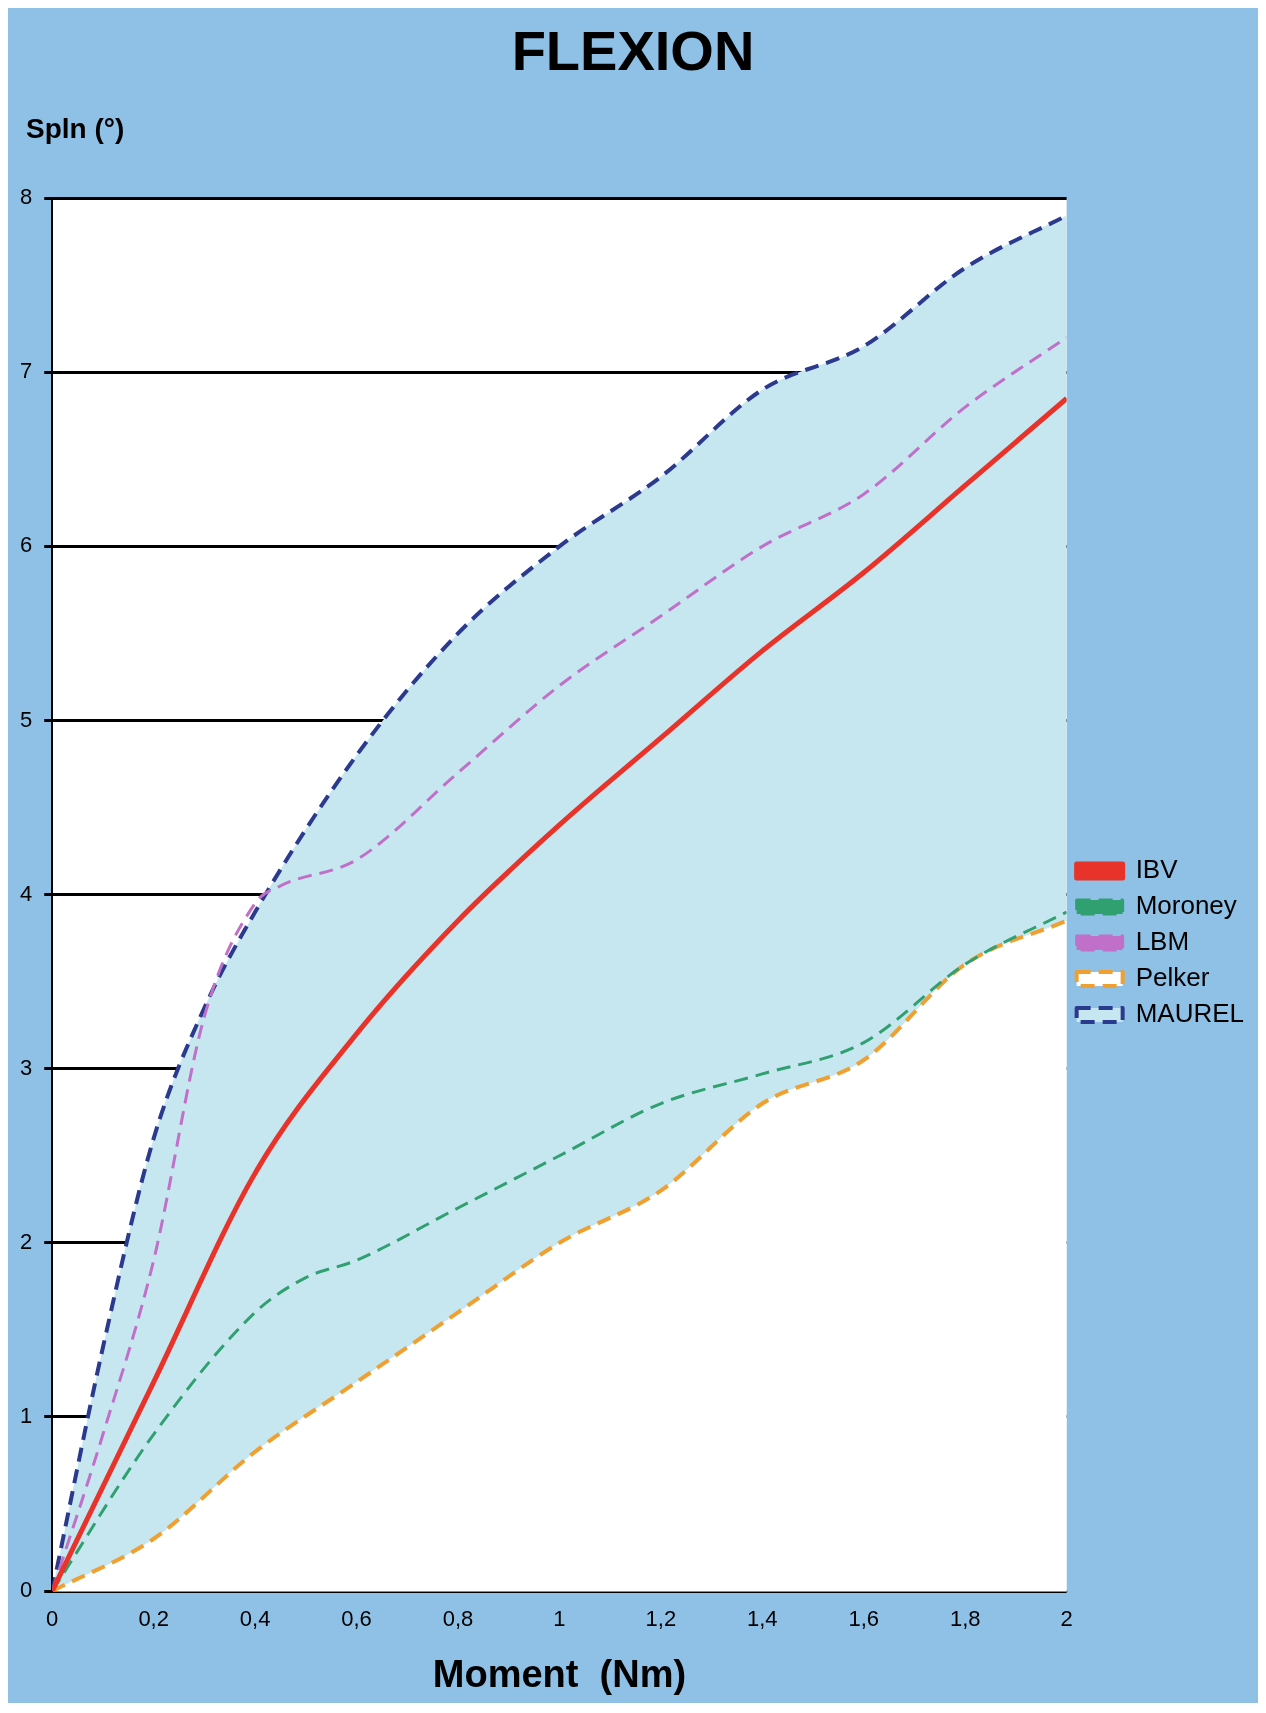 Image resolution: width=1266 pixels, height=1713 pixels. Describe the element at coordinates (52, 1619) in the screenshot. I see `x-tick-label: 0` at that location.